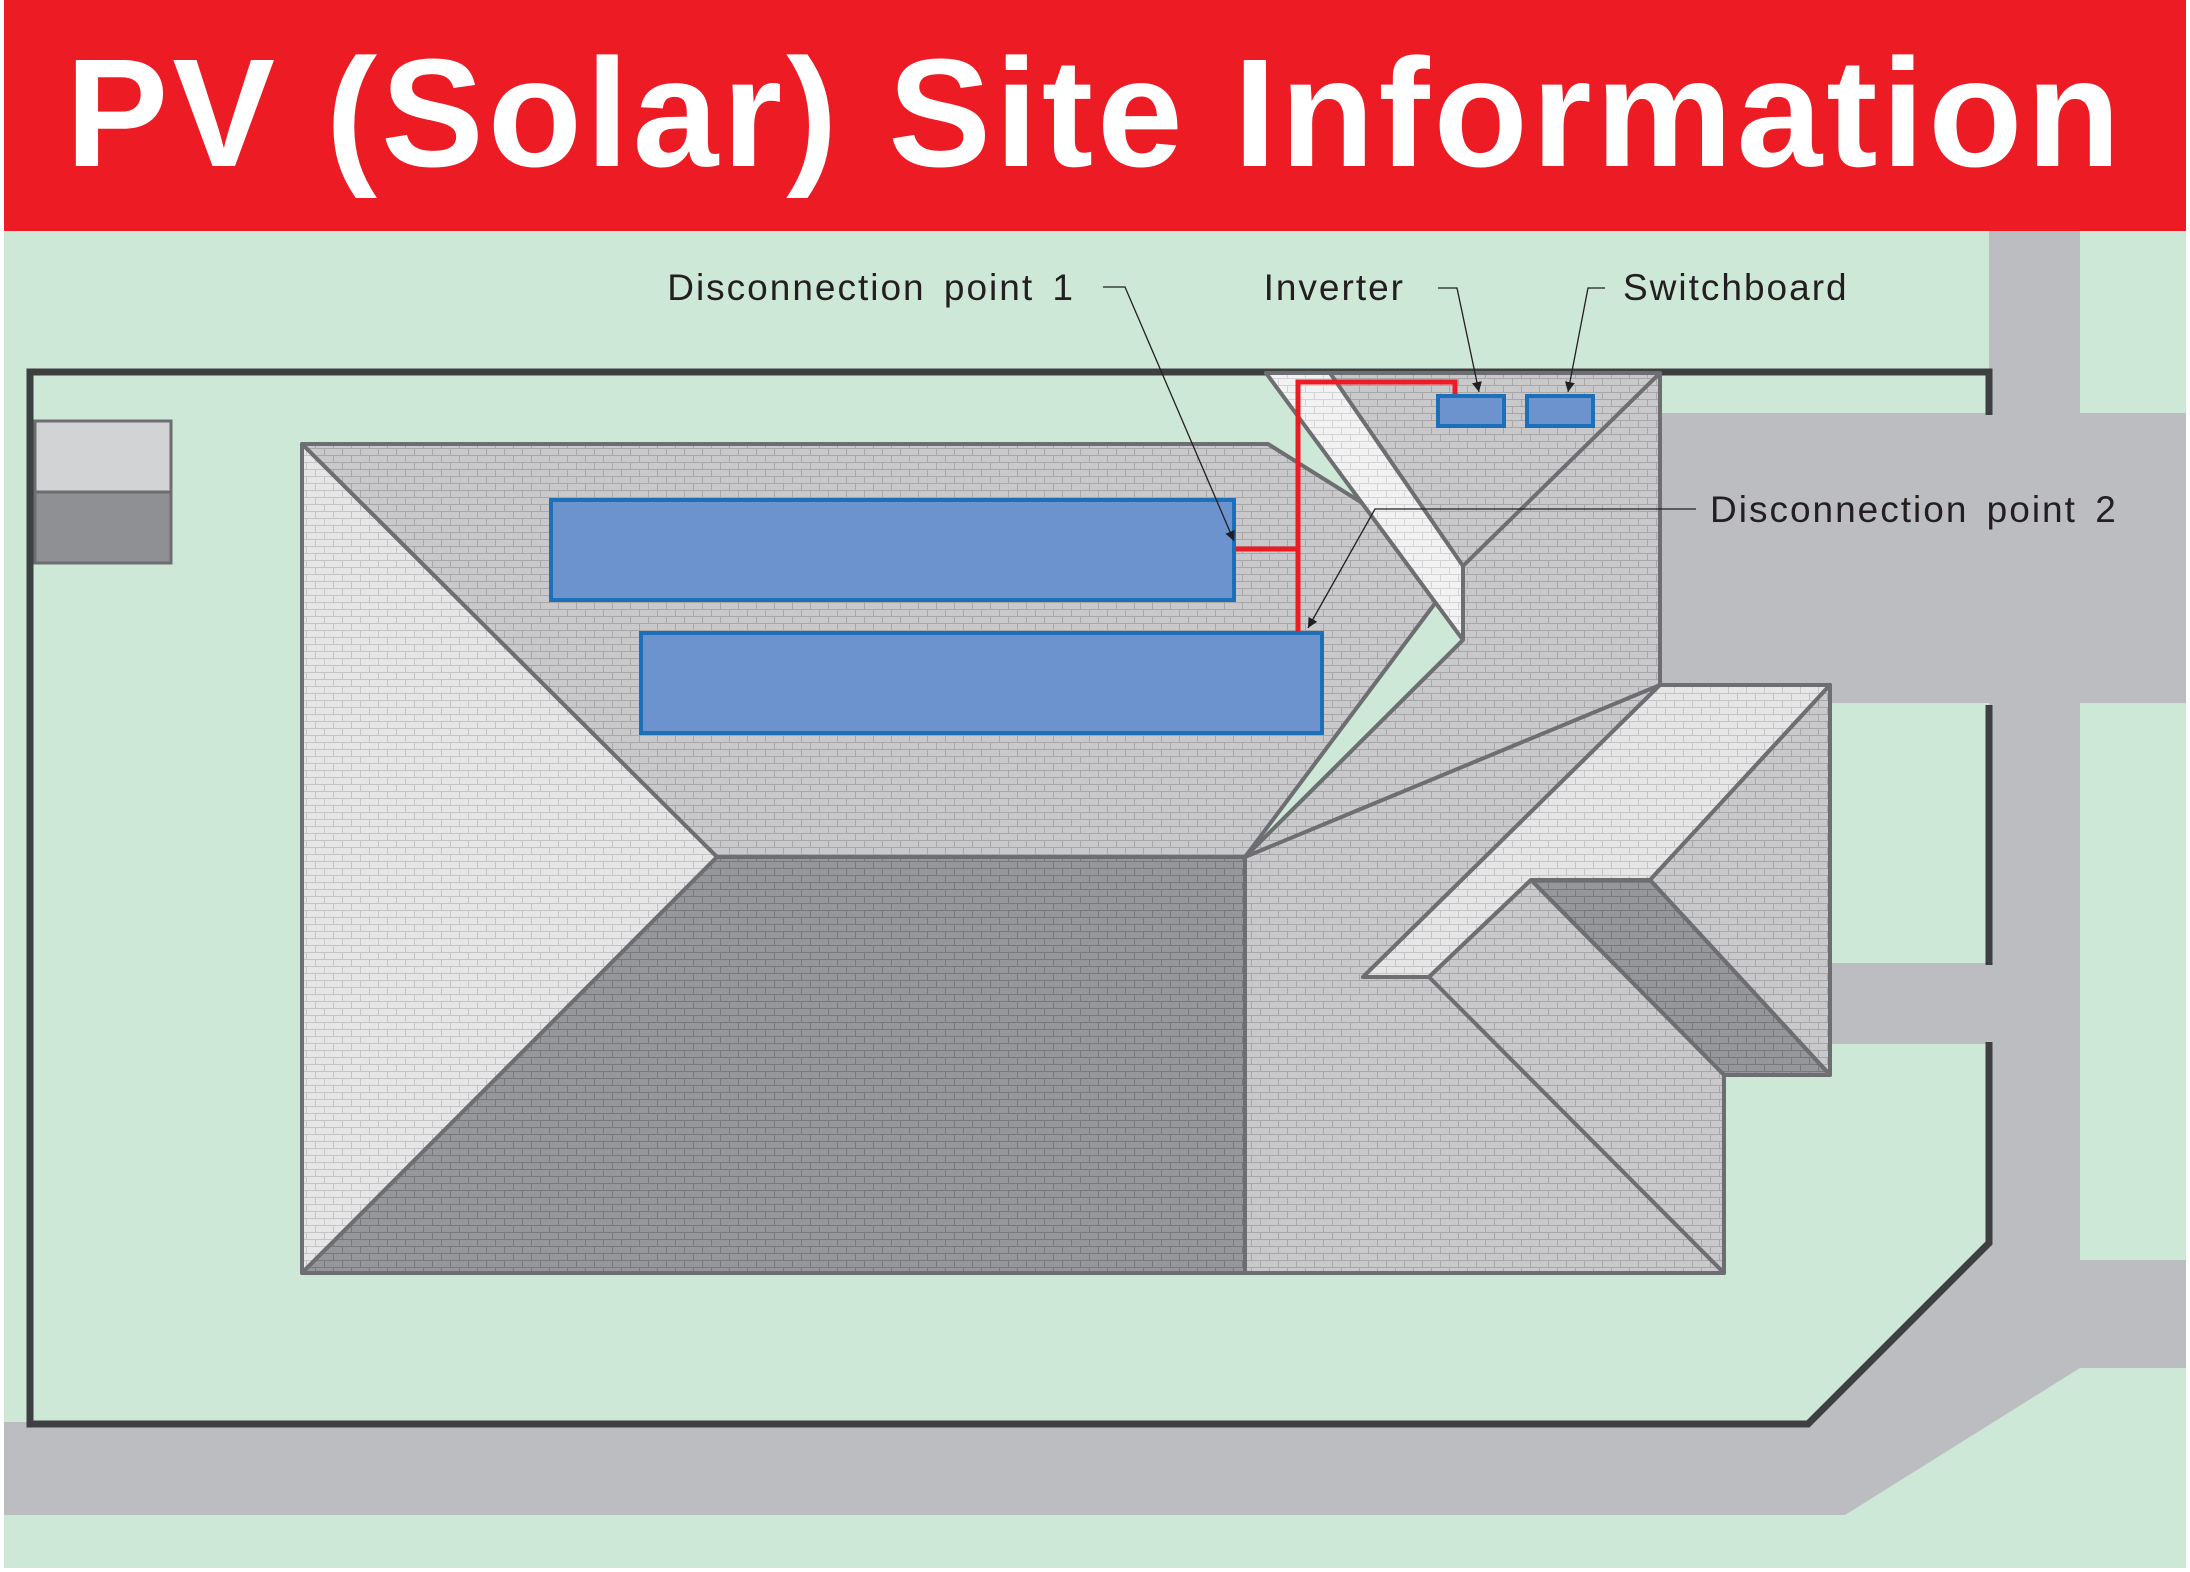 The height and width of the screenshot is (1572, 2190). I want to click on switchboard-box-icon, so click(1560, 411).